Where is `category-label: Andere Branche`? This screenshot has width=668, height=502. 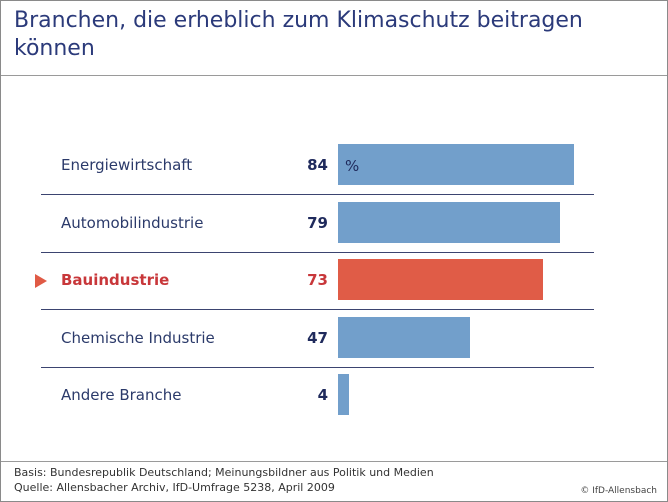
category-label: Andere Branche is located at coordinates (121, 395).